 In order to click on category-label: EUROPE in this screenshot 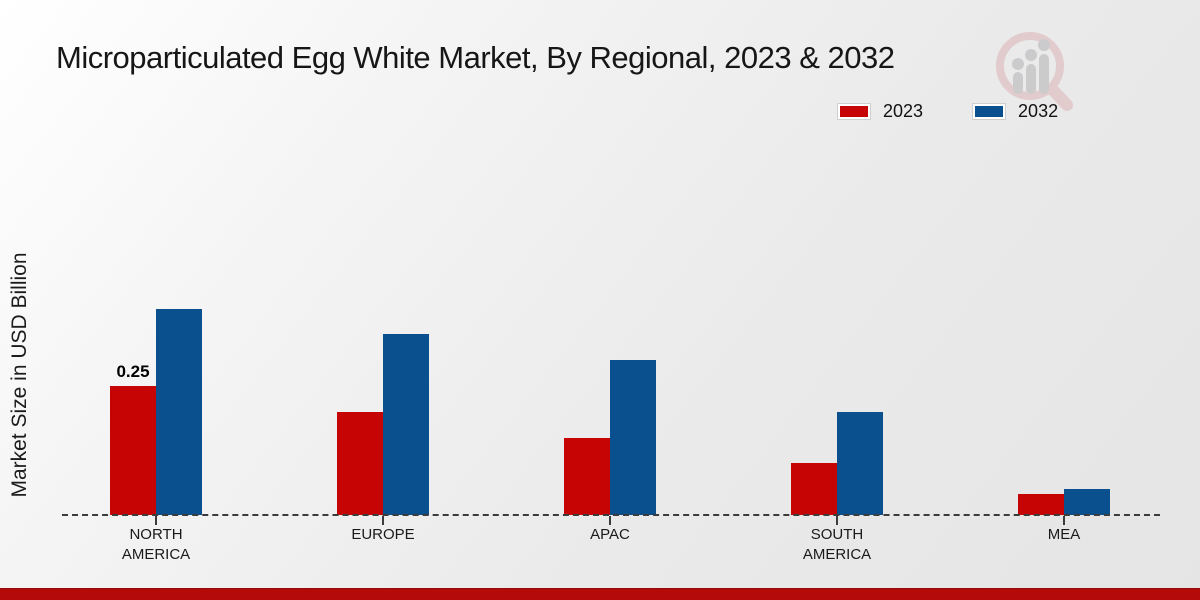, I will do `click(383, 534)`.